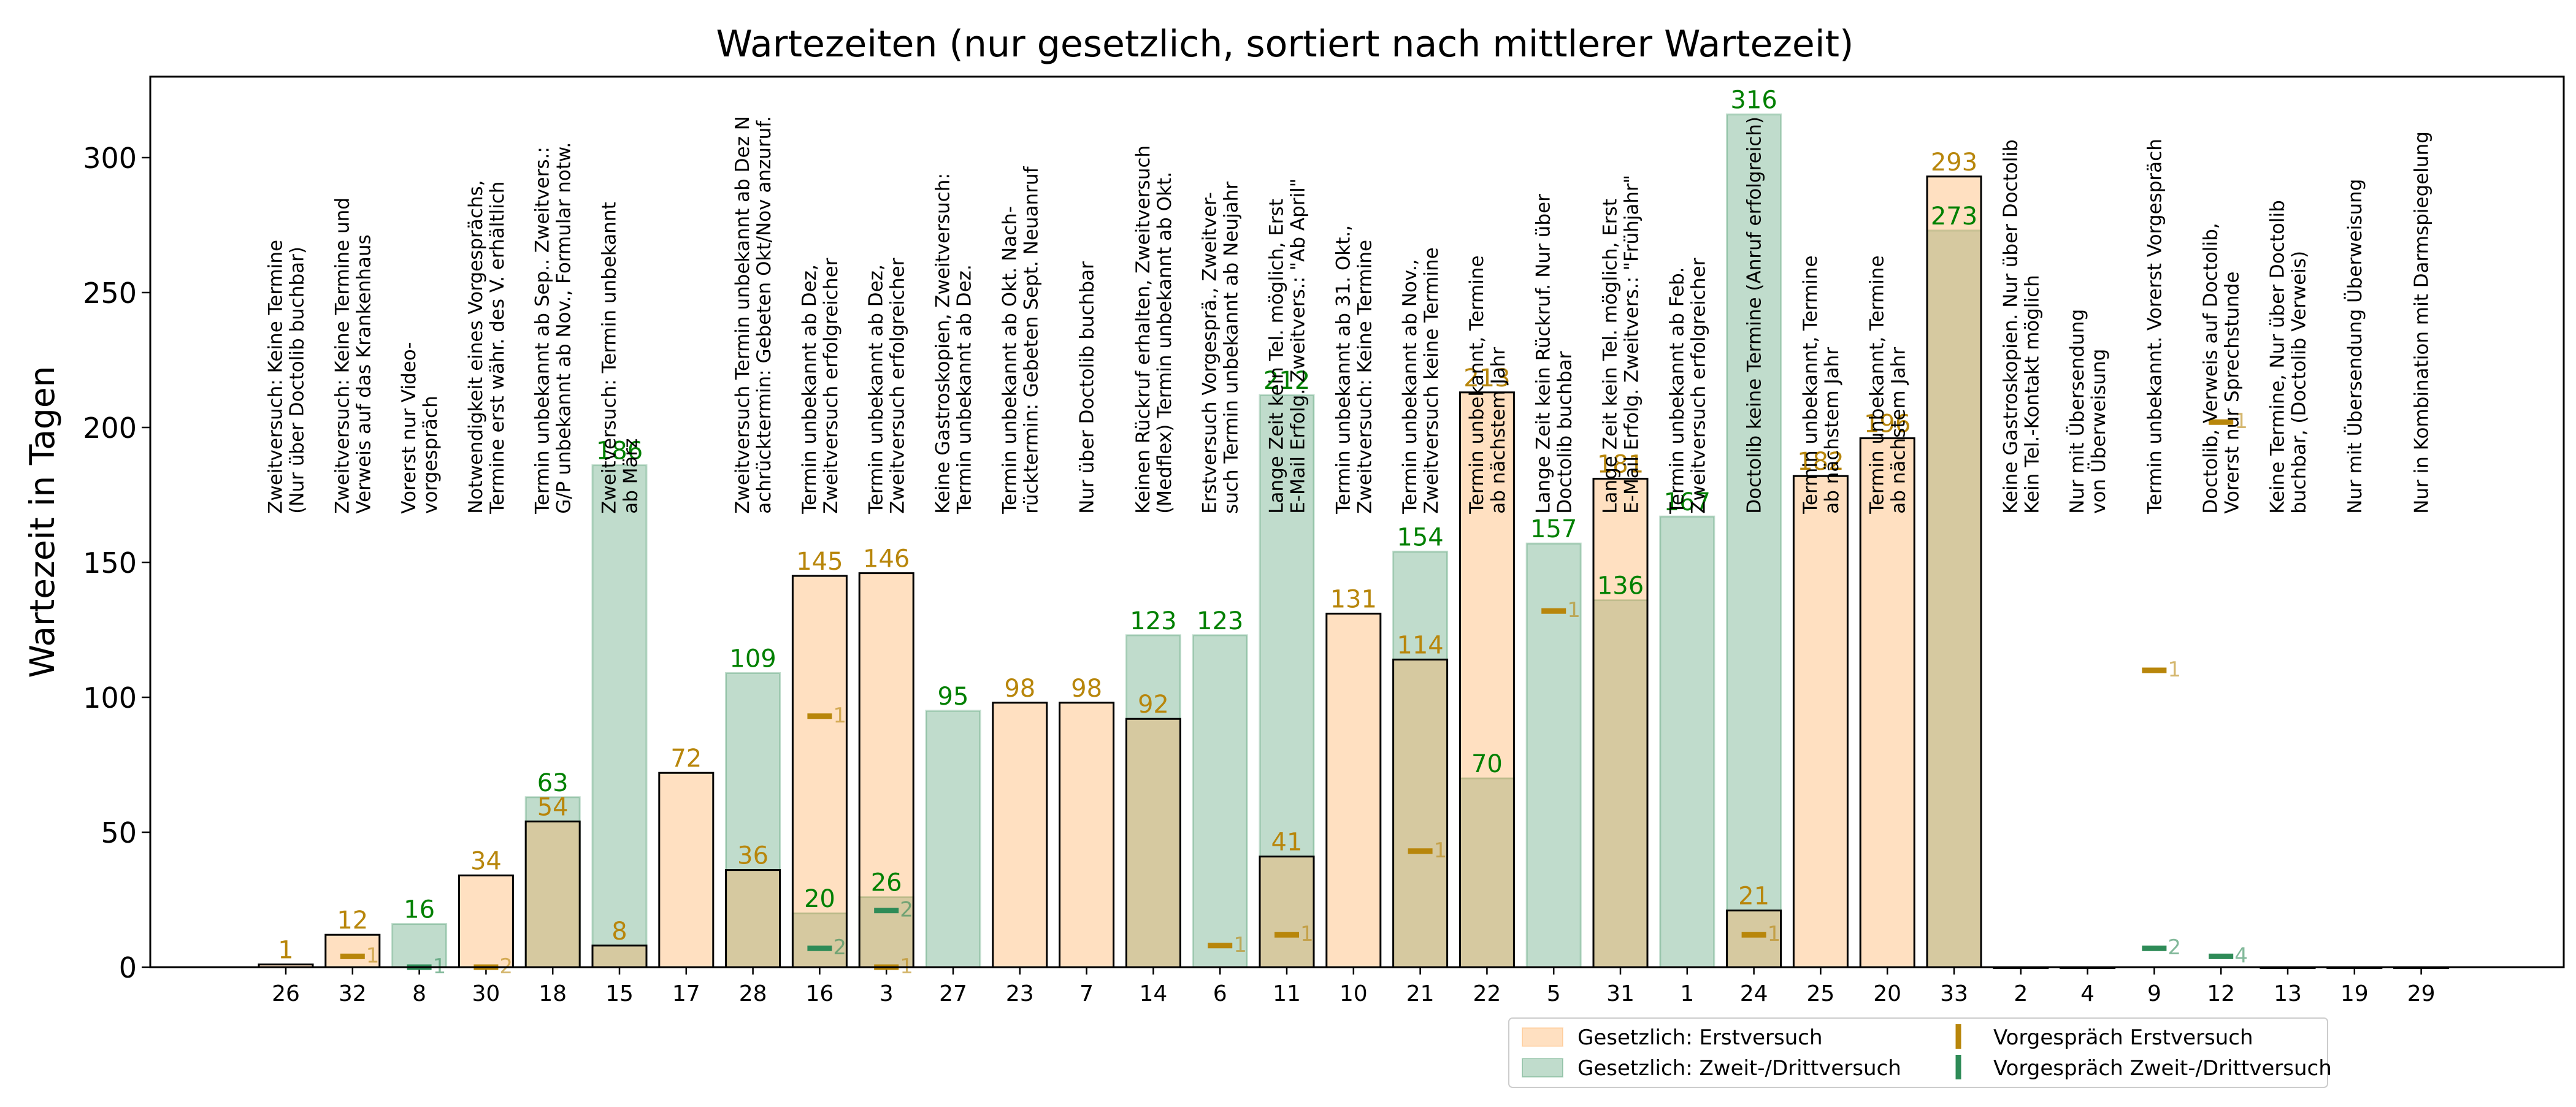  What do you see at coordinates (2077, 411) in the screenshot?
I see `bar-annotation-line: Nur mit Übersendung` at bounding box center [2077, 411].